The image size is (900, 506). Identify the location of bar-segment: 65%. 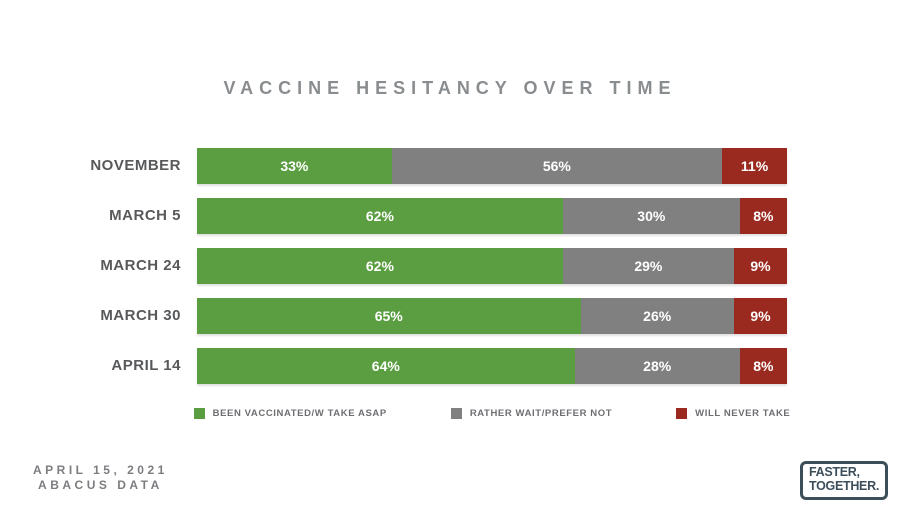
(389, 316).